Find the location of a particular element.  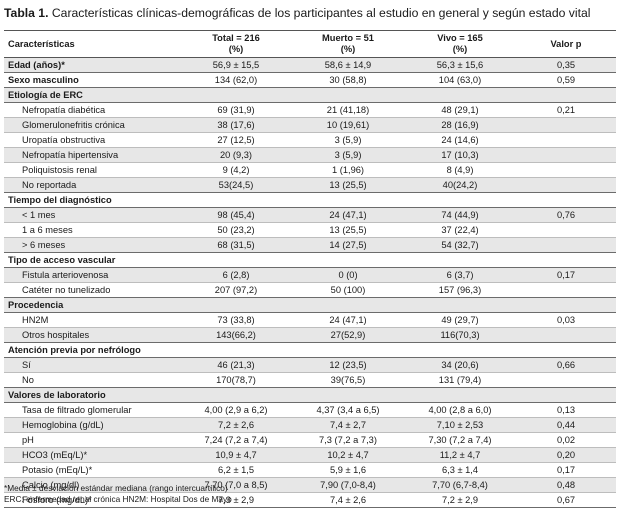

cell-vivo: 6,3 ± 1,4 is located at coordinates (460, 470).